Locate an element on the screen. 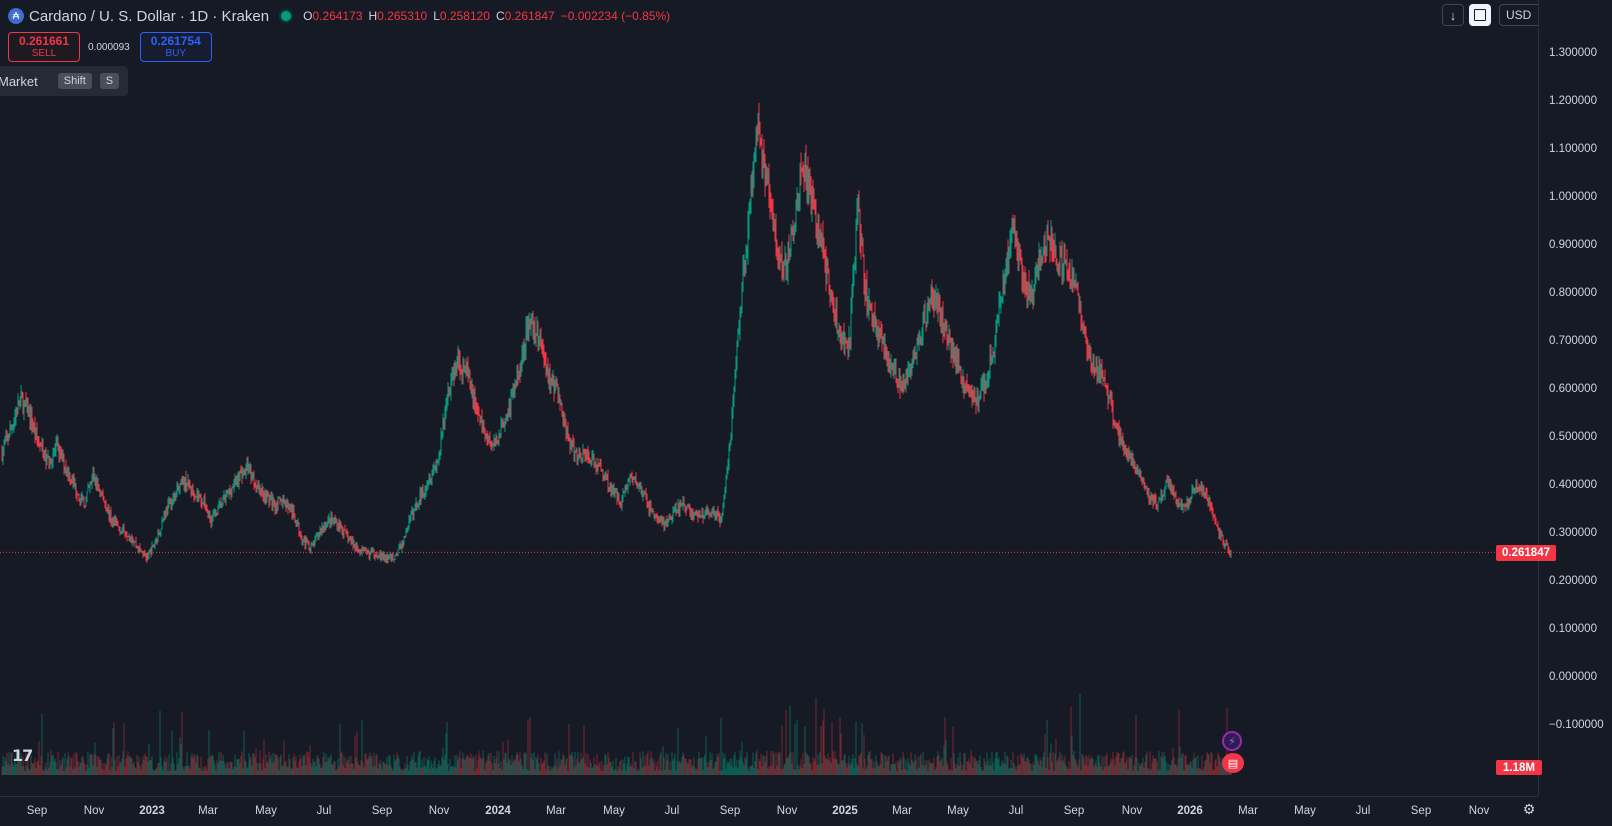 Image resolution: width=1612 pixels, height=826 pixels. tradingview-logo-icon: 17 is located at coordinates (22, 755).